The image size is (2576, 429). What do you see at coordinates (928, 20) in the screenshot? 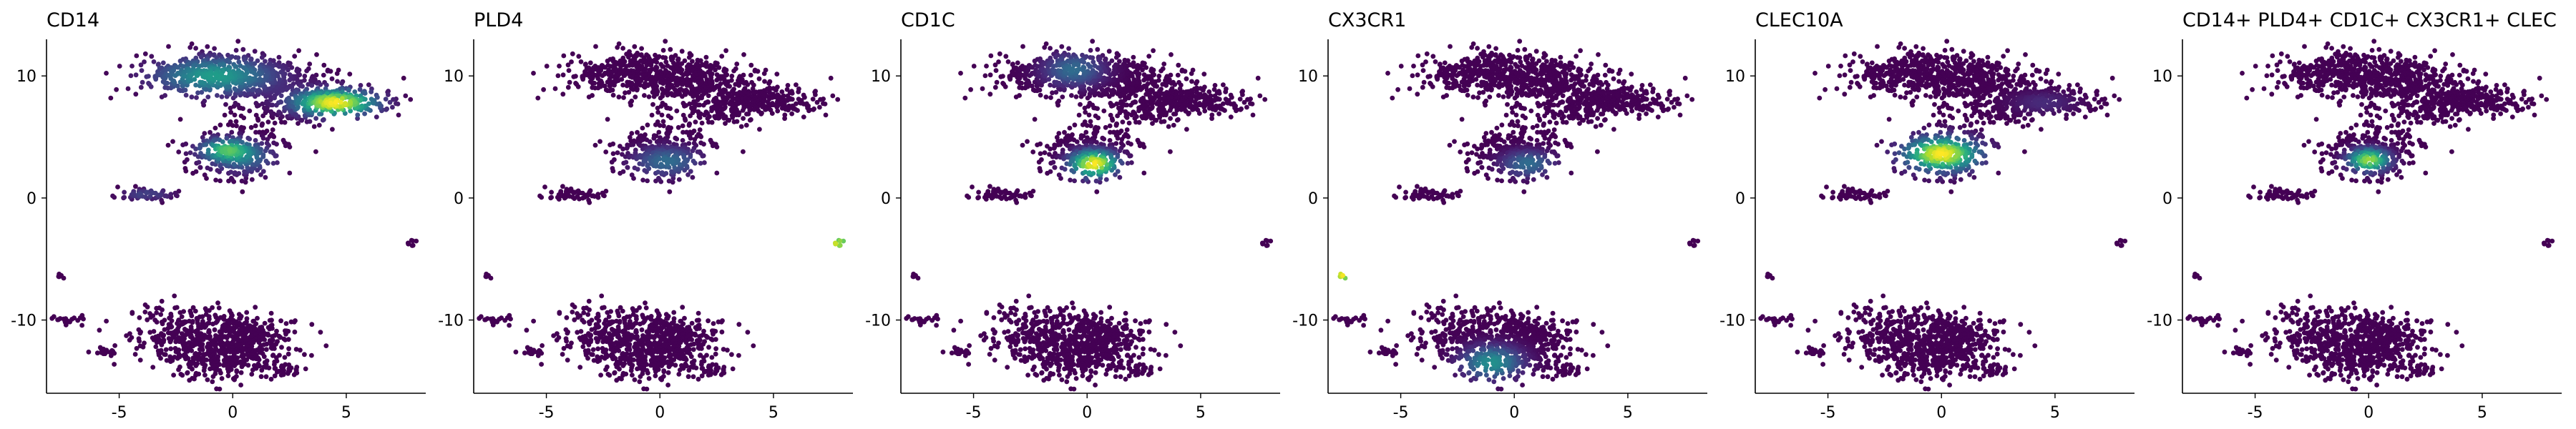
I see `panel-title: CD1C` at bounding box center [928, 20].